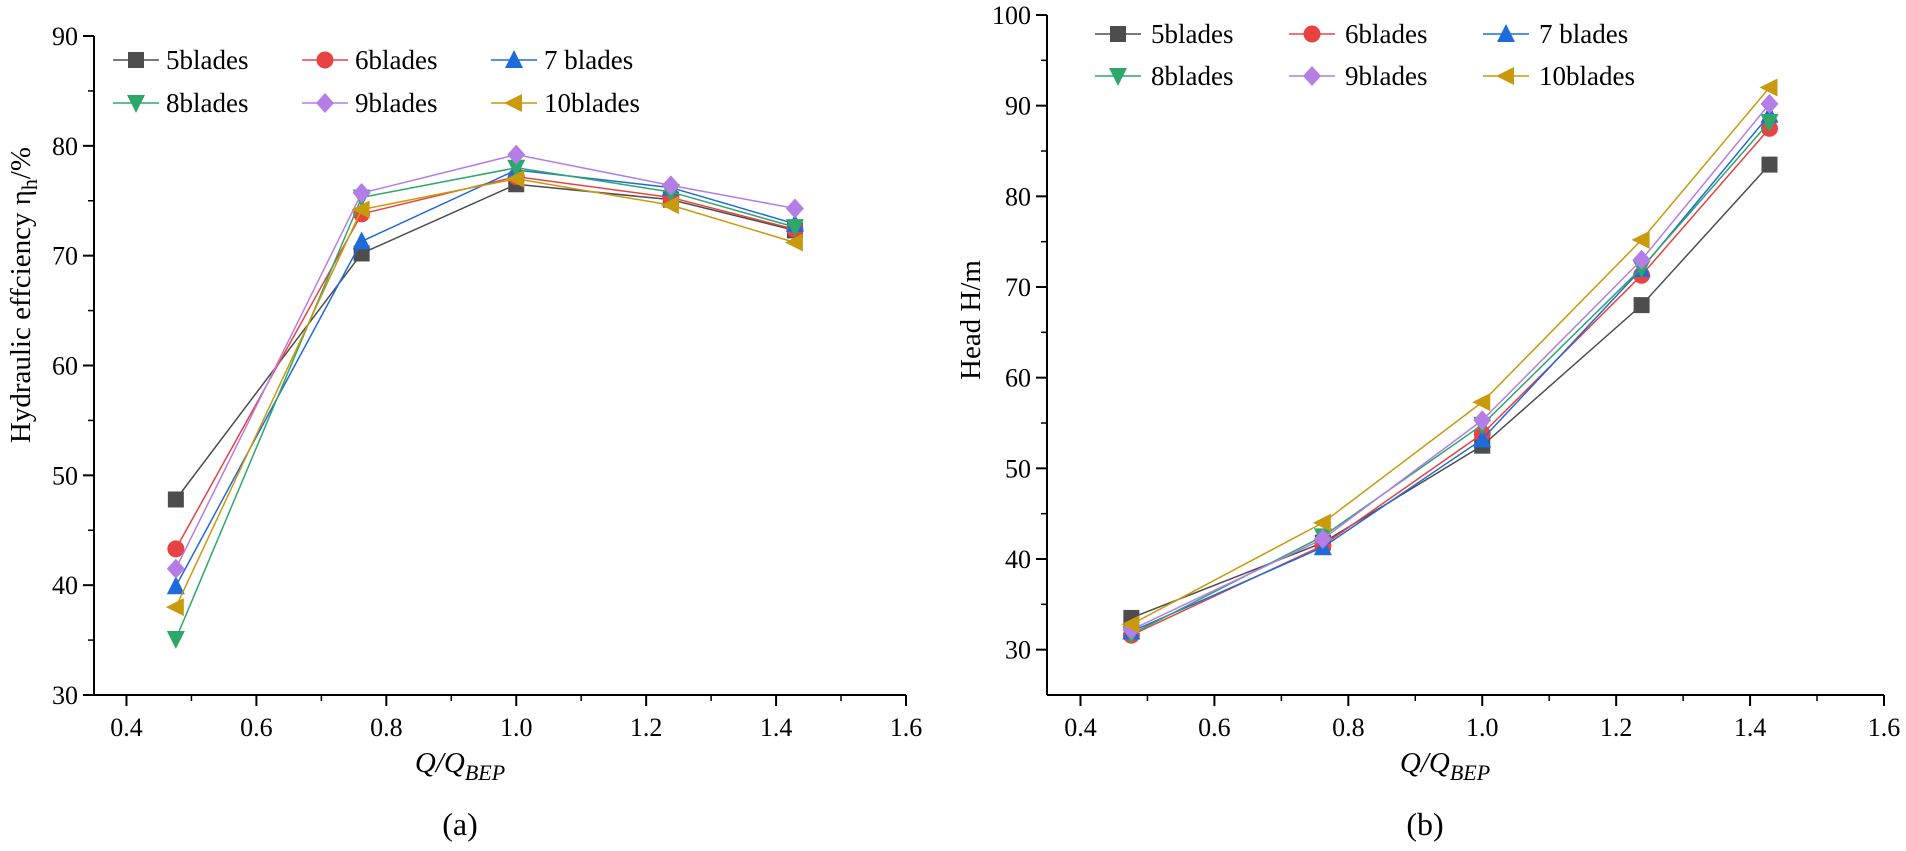 Image resolution: width=1906 pixels, height=851 pixels. What do you see at coordinates (1011, 15) in the screenshot?
I see `y-tick-label: 100` at bounding box center [1011, 15].